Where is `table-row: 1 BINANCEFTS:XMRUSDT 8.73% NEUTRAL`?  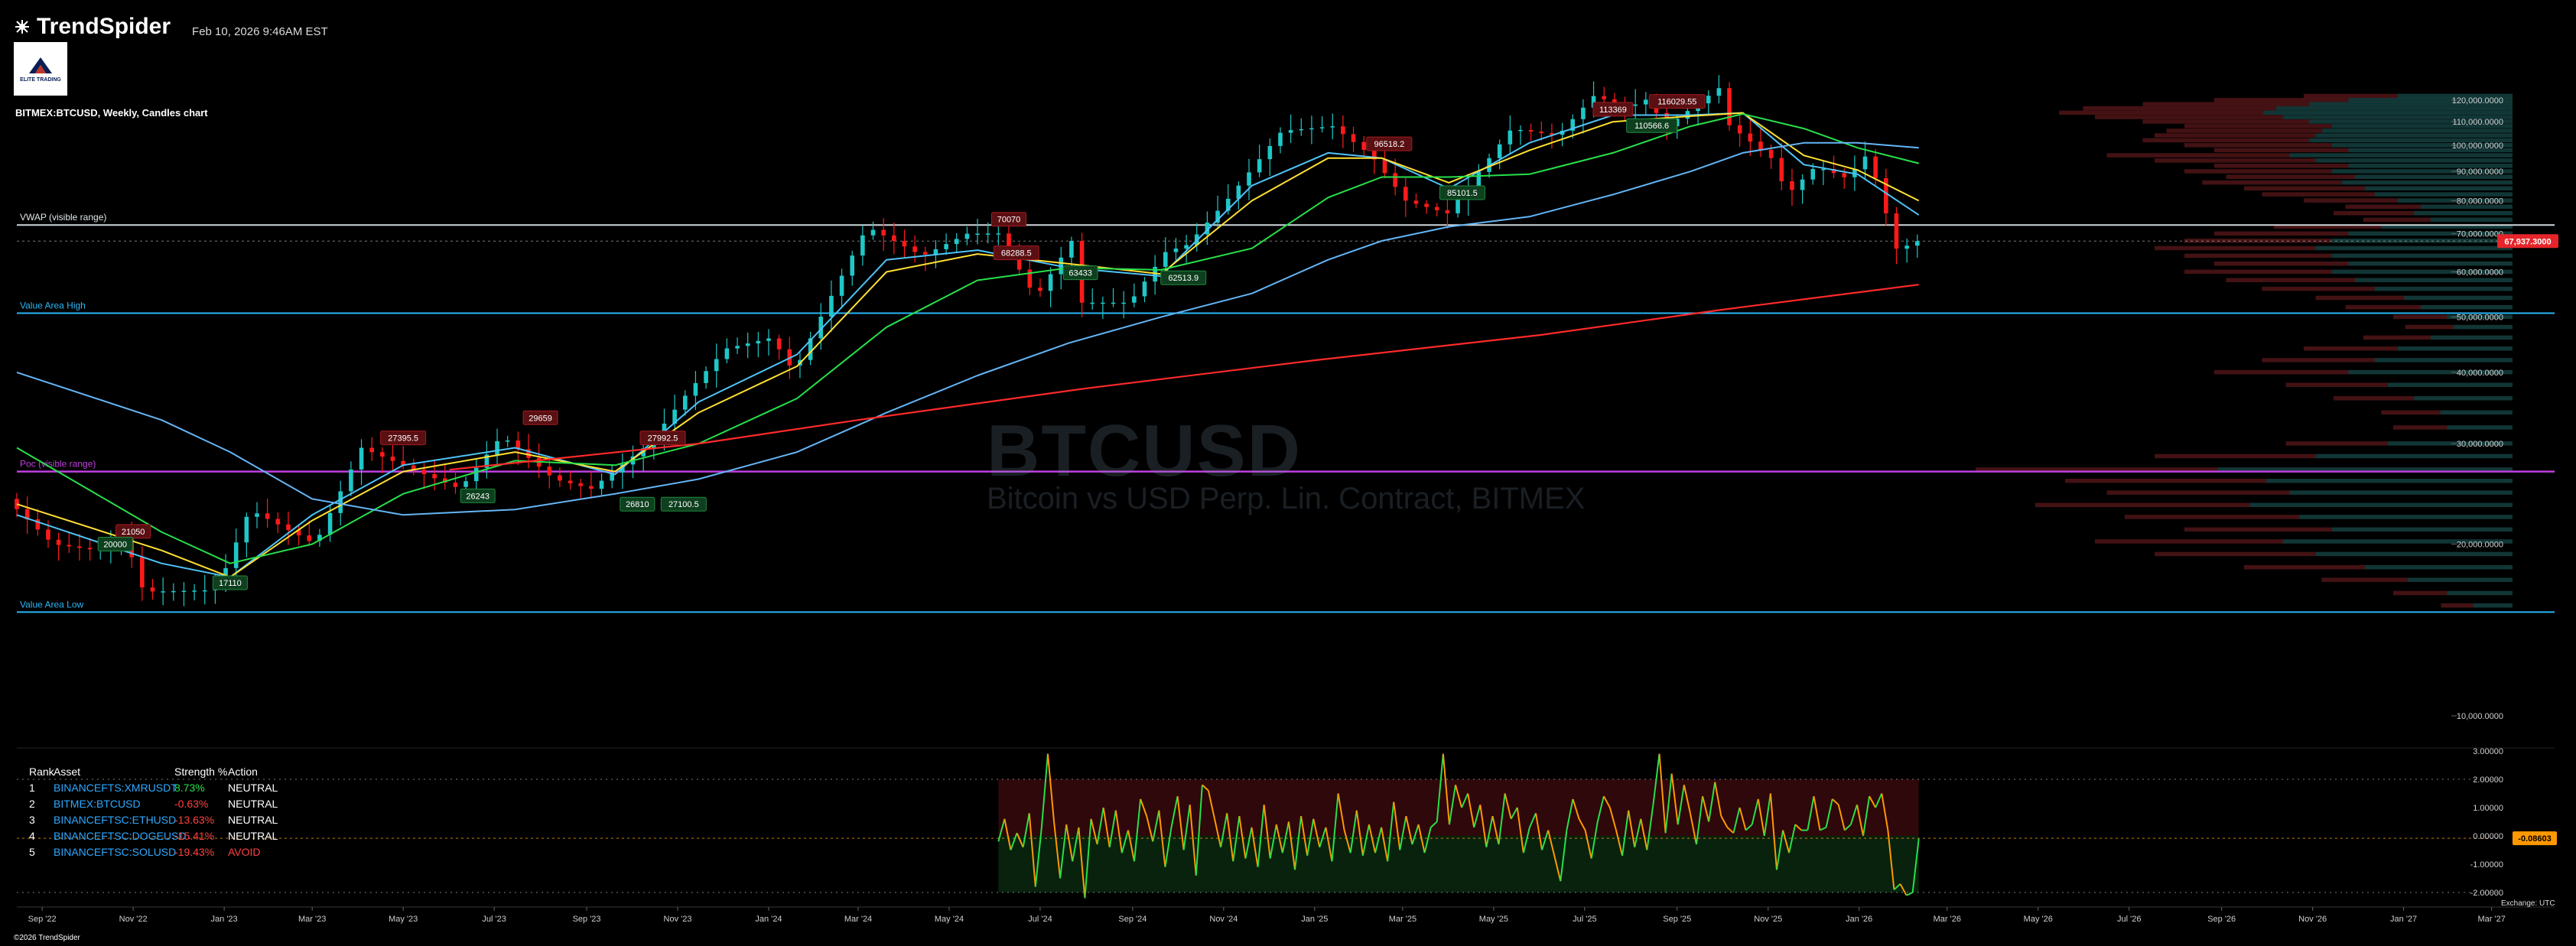 table-row: 1 BINANCEFTS:XMRUSDT 8.73% NEUTRAL is located at coordinates (159, 787).